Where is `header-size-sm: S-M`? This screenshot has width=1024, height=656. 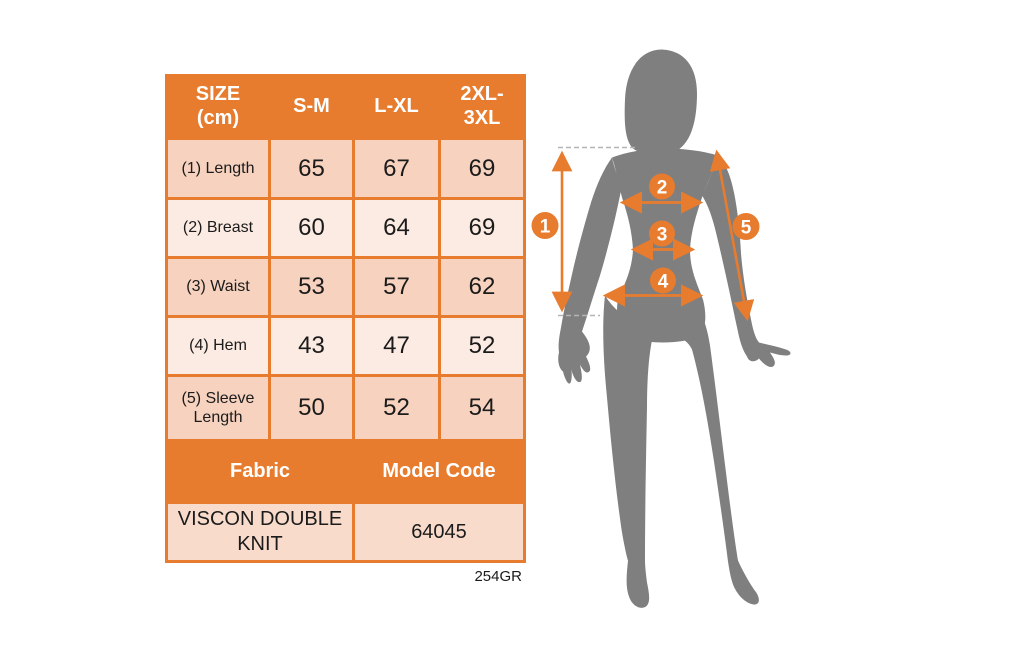
header-size-sm: S-M is located at coordinates (311, 107).